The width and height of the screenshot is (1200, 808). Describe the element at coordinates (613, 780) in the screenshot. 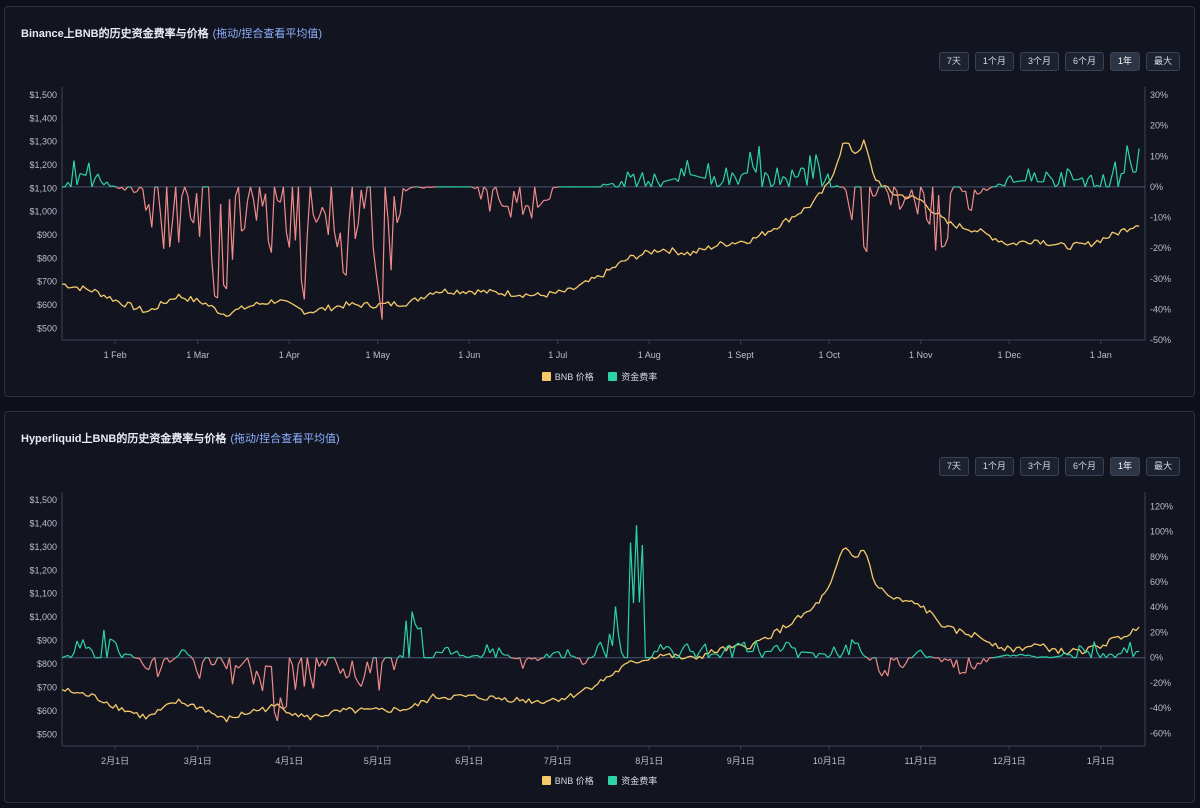

I see `funding-swatch-icon` at that location.